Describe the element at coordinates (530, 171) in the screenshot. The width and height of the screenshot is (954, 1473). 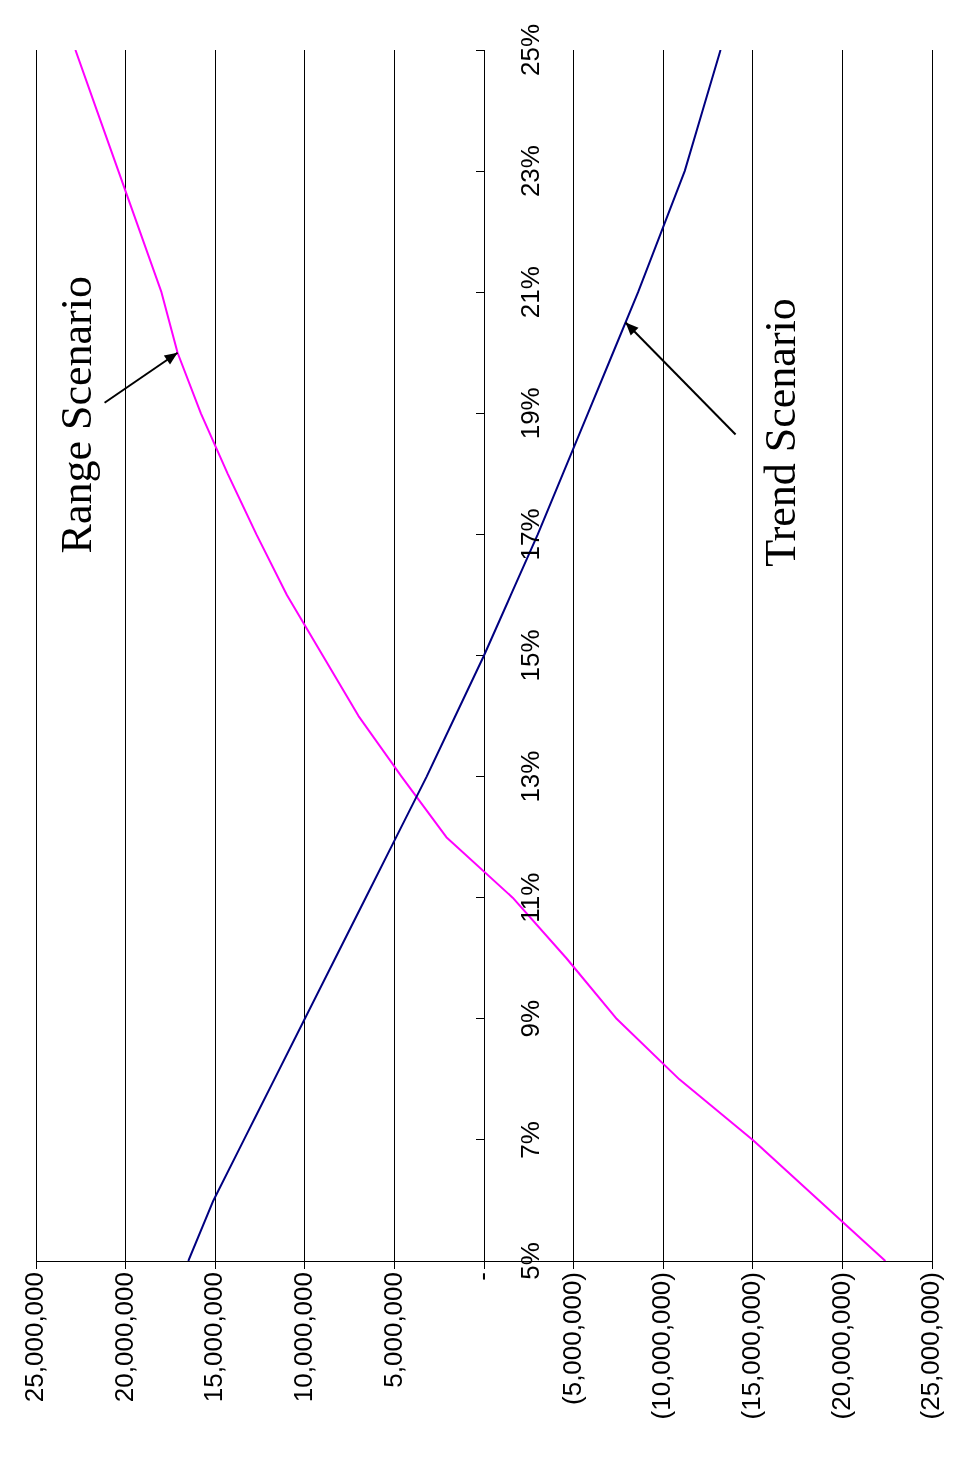
I see `y-tick-label: 23%` at that location.